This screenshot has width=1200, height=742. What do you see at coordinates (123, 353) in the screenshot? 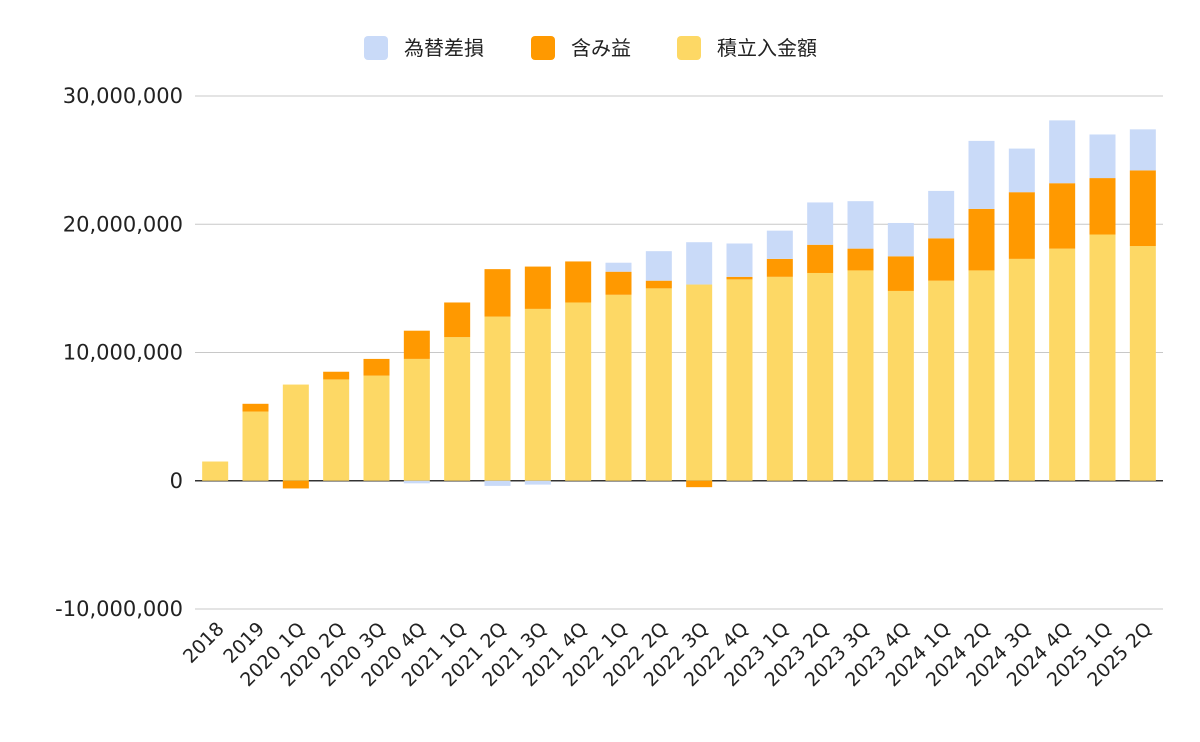
I see `y-tick-label: 10,000,000` at bounding box center [123, 353].